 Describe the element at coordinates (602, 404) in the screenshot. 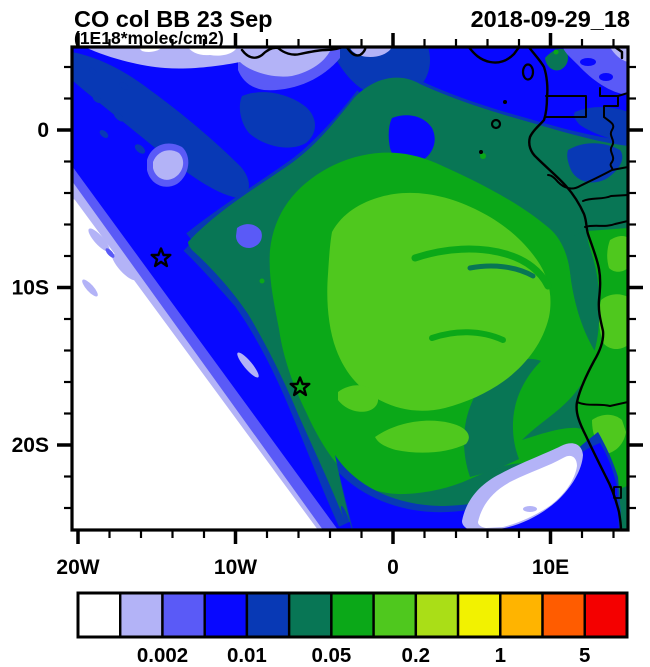

I see `border-angola-namibia` at that location.